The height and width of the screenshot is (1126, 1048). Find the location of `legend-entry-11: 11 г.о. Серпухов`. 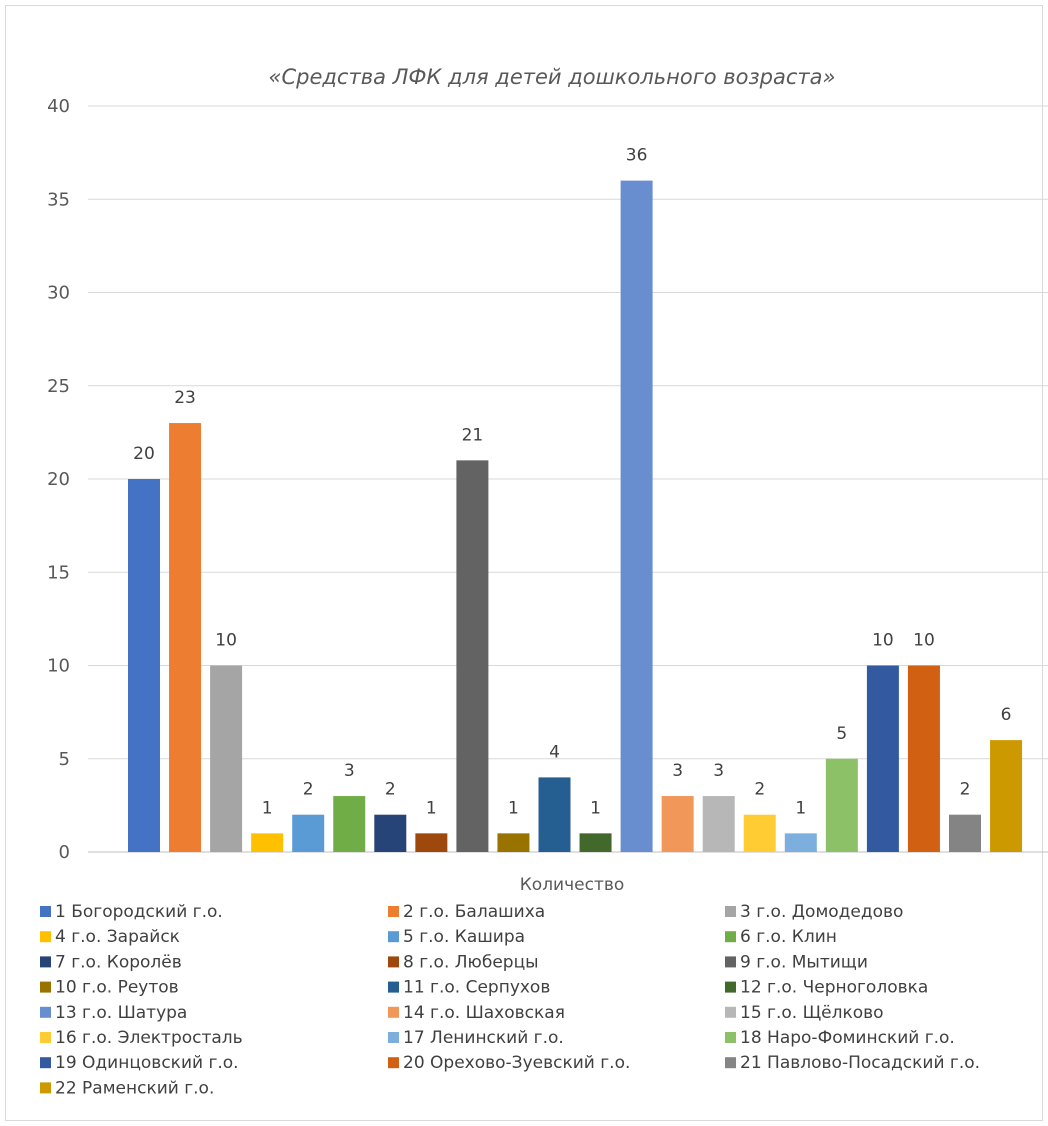

legend-entry-11: 11 г.о. Серпухов is located at coordinates (476, 988).